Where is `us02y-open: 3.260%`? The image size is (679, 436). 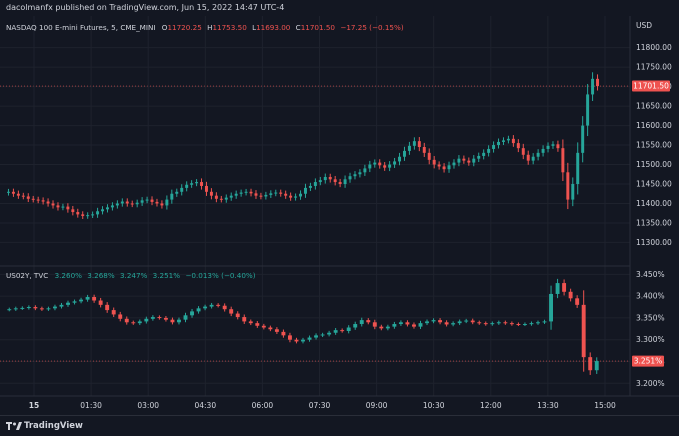
us02y-open: 3.260% is located at coordinates (69, 275).